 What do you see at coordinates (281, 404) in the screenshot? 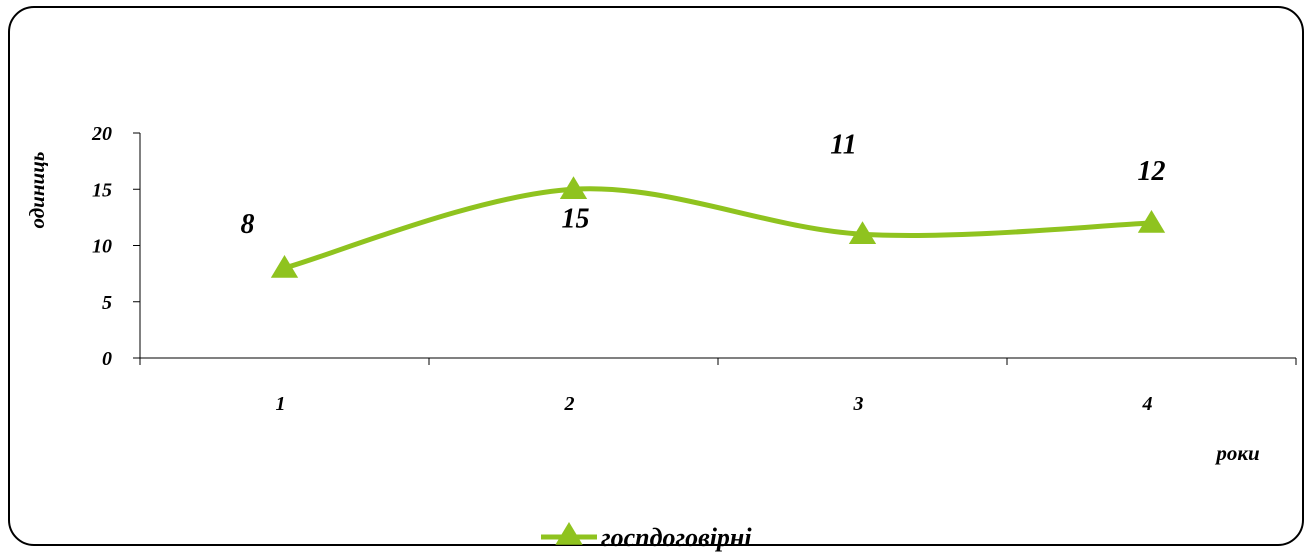
I see `x-tick-label: 1` at bounding box center [281, 404].